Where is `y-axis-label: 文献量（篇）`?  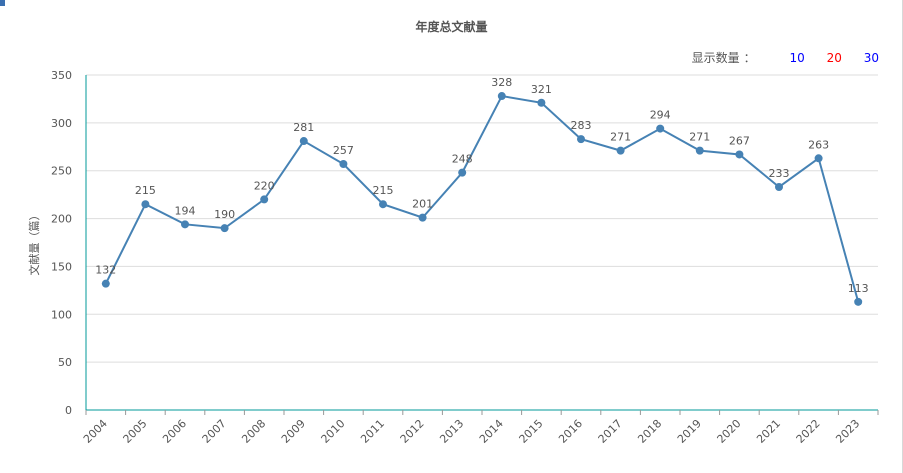 y-axis-label: 文献量（篇） is located at coordinates (34, 243).